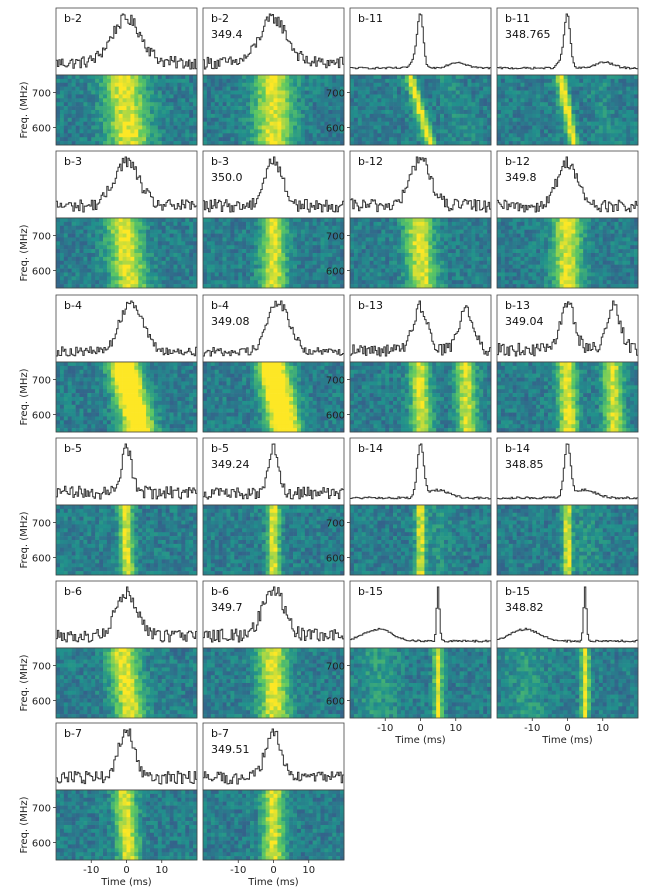  Describe the element at coordinates (227, 34) in the screenshot. I see `dm-value: 349.4` at that location.